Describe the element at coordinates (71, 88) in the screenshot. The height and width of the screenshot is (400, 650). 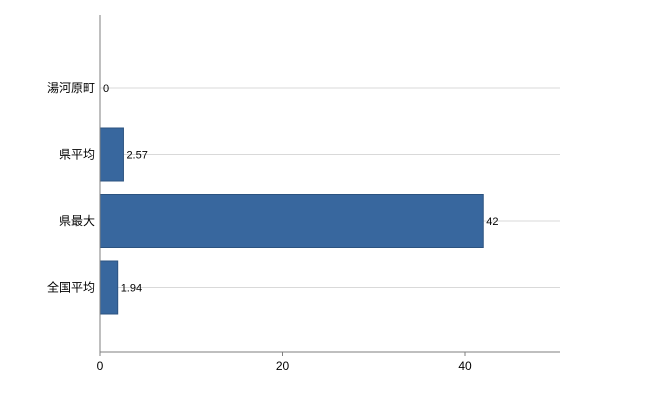
I see `category-label: 湯河原町` at that location.